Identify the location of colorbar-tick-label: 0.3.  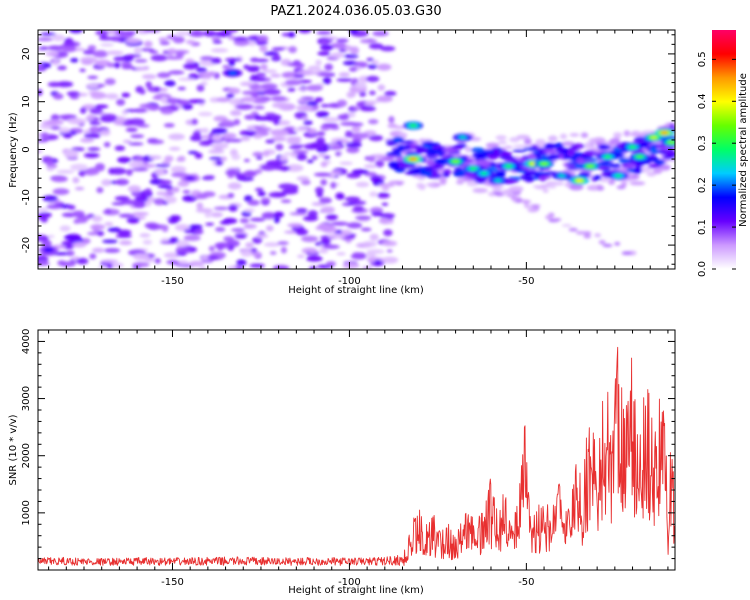
(702, 143).